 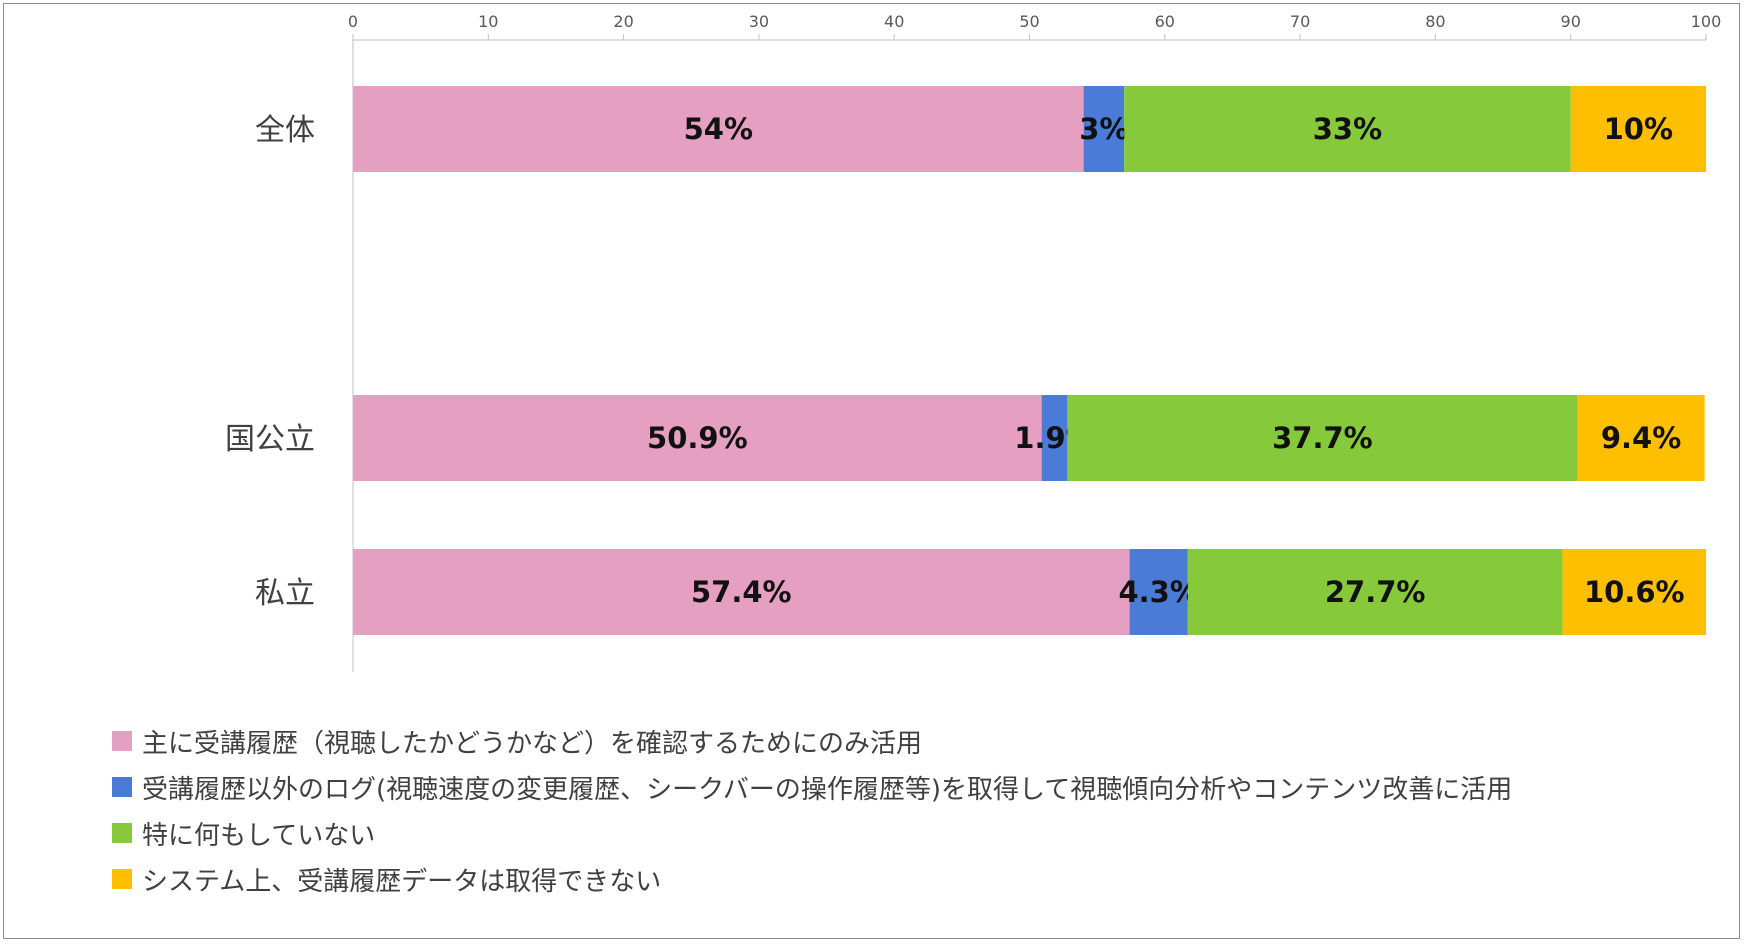 I want to click on data-label: 37.7%, so click(x=1322, y=438).